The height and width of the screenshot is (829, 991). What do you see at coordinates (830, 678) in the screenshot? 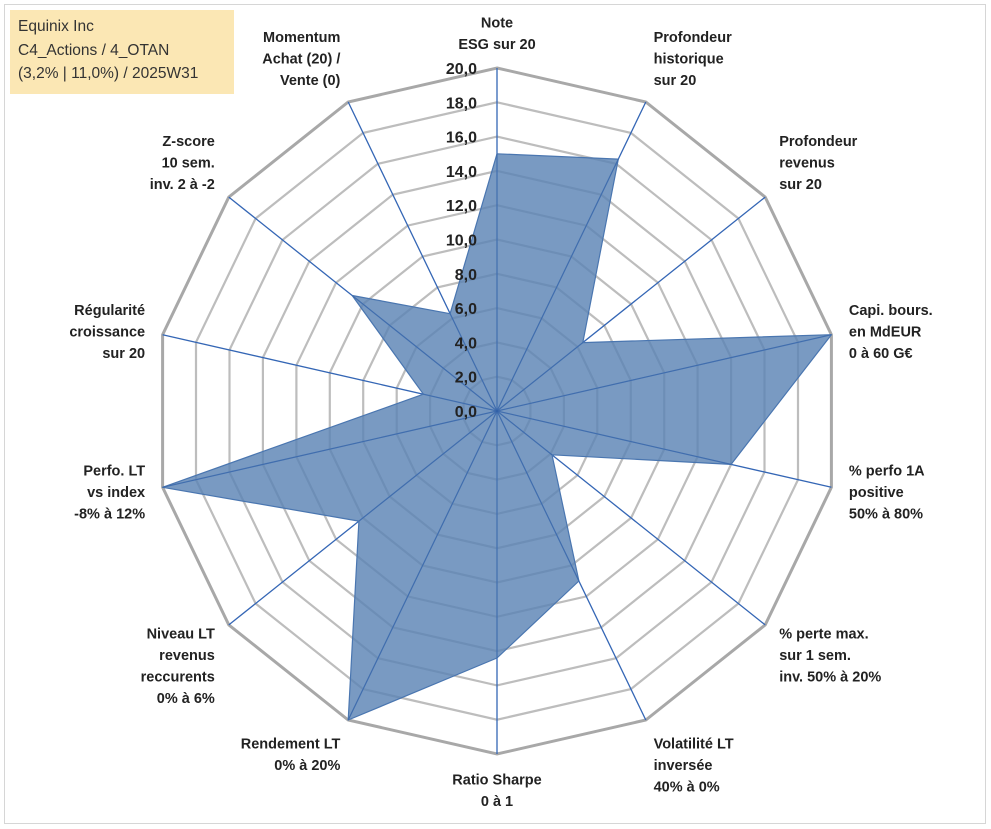
I see `axis-label: inv. 50% à 20%` at bounding box center [830, 678].